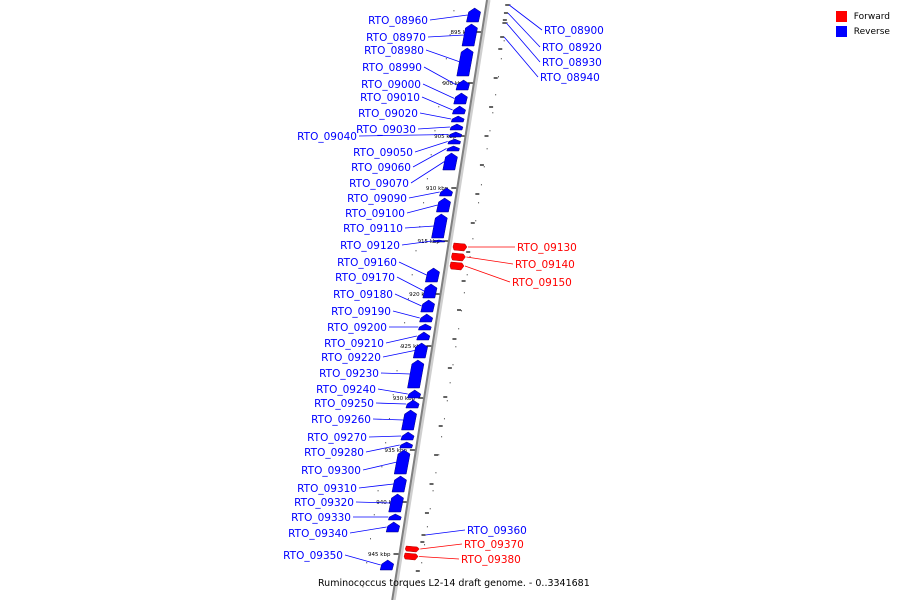 The image size is (900, 600). I want to click on gene-label-rto-09160: RTO_09160, so click(367, 263).